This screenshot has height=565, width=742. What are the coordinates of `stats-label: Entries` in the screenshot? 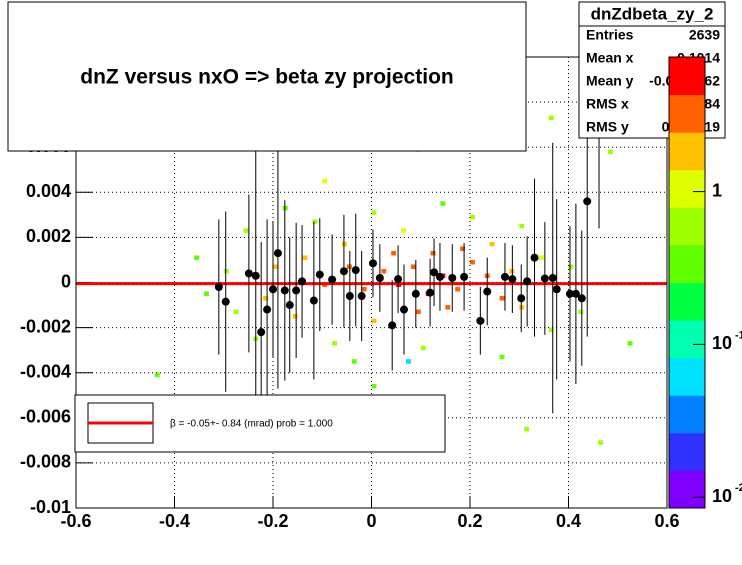 It's located at (610, 35).